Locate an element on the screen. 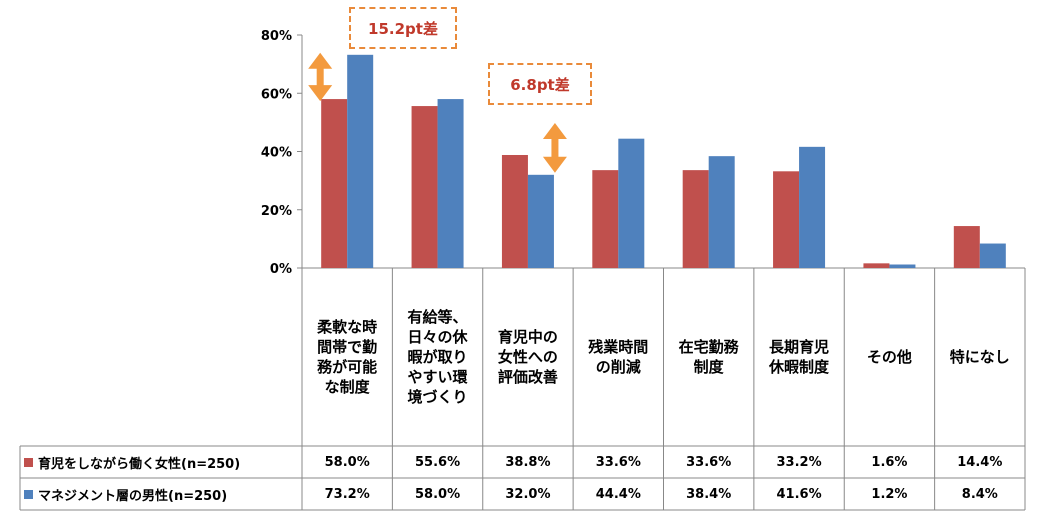 The height and width of the screenshot is (511, 1041). category-label-text: 有給等、日々の休暇が取りやすい環境づくり is located at coordinates (437, 357).